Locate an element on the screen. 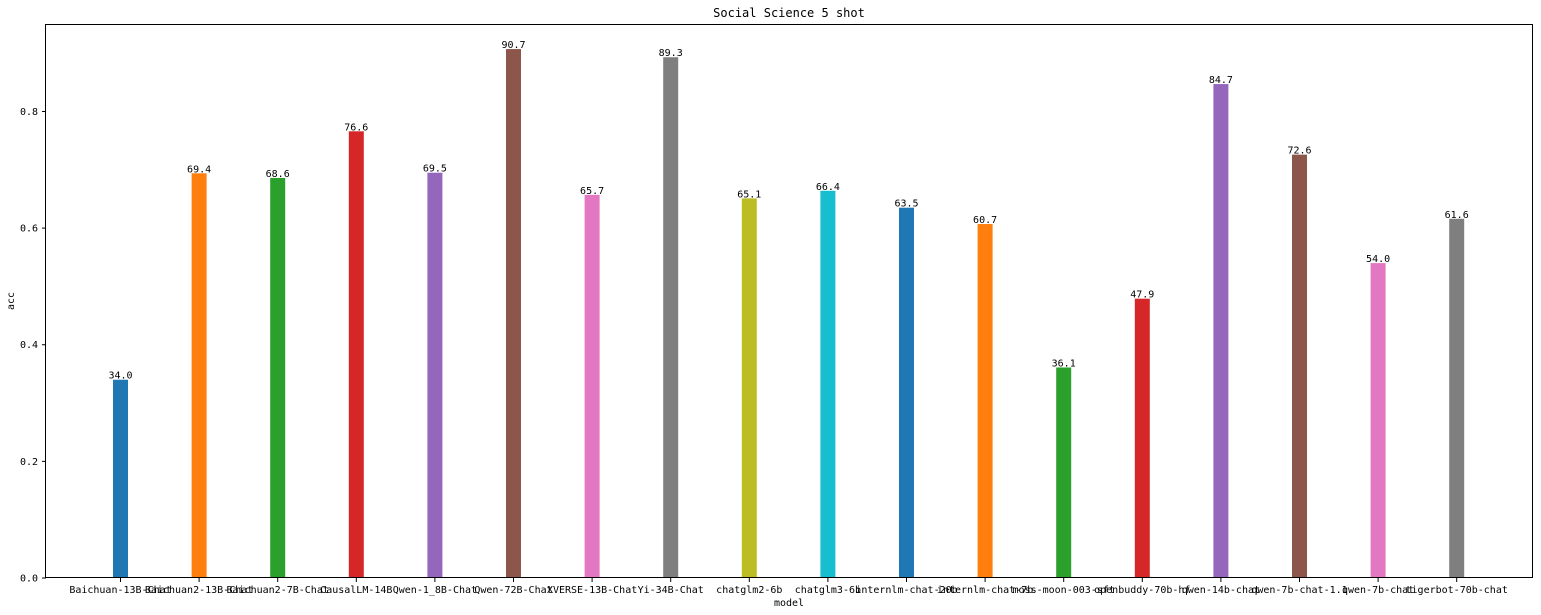 This screenshot has height=615, width=1541. x-tick-label: tigerbot-70b-chat is located at coordinates (1457, 590).